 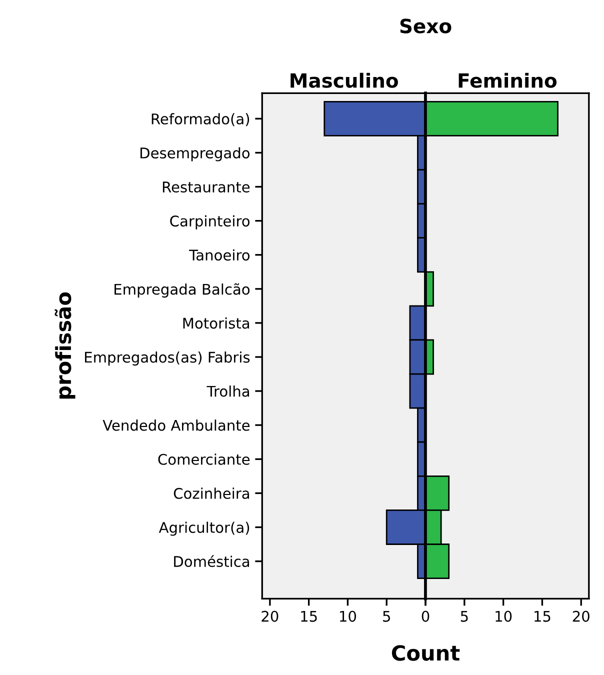 What do you see at coordinates (426, 616) in the screenshot?
I see `x-tick-label: 0` at bounding box center [426, 616].